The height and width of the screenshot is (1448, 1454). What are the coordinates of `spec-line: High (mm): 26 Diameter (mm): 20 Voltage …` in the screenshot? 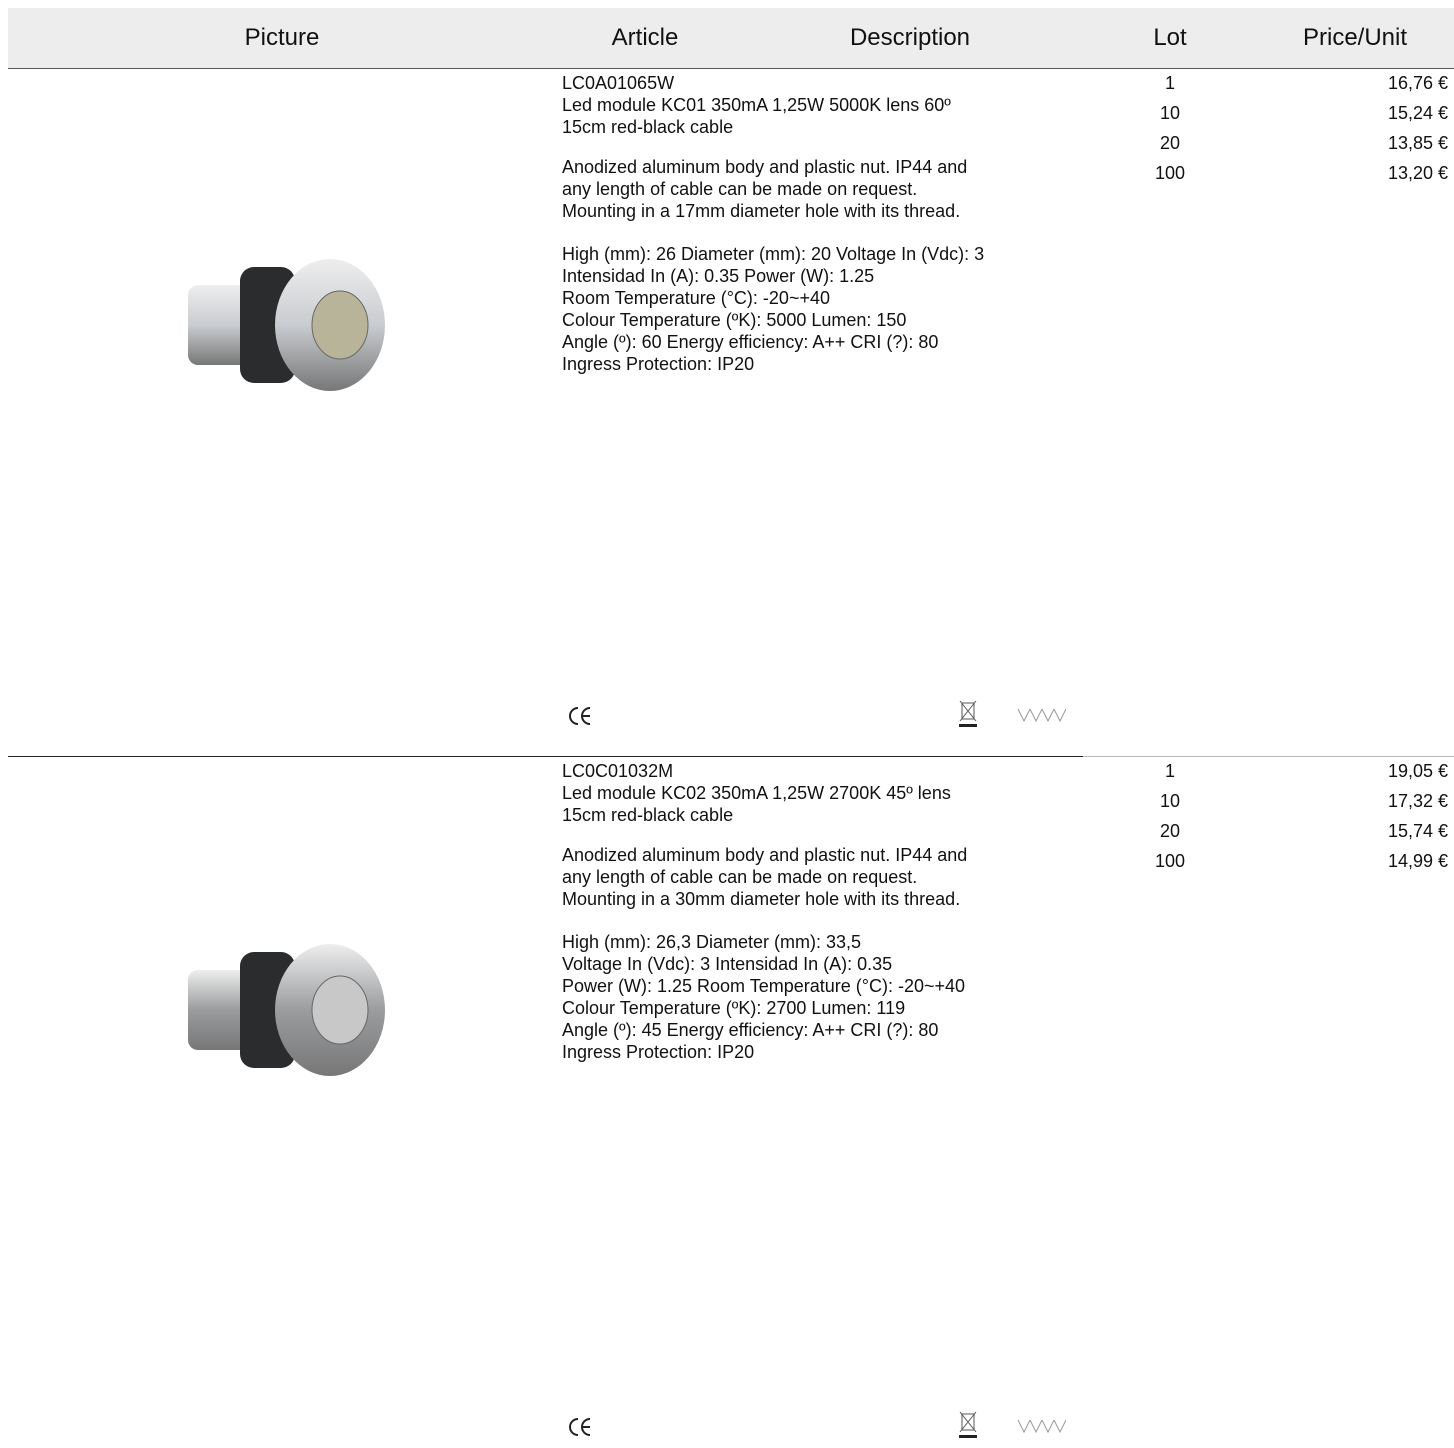 It's located at (773, 254).